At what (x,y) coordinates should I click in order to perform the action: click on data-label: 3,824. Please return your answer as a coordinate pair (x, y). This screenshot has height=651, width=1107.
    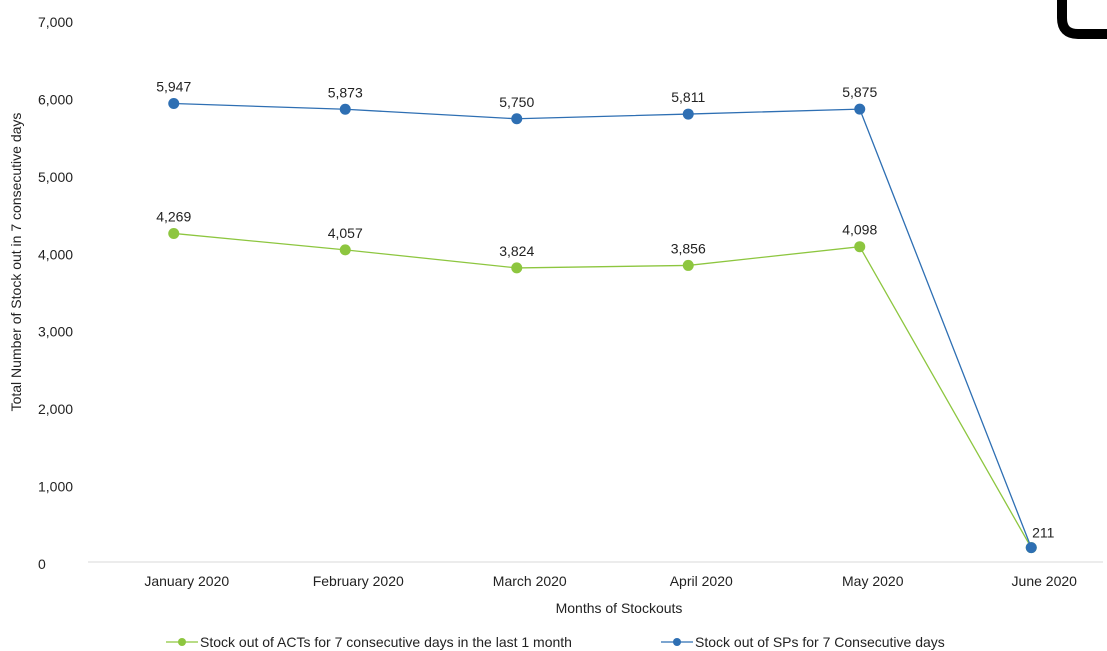
    Looking at the image, I should click on (516, 251).